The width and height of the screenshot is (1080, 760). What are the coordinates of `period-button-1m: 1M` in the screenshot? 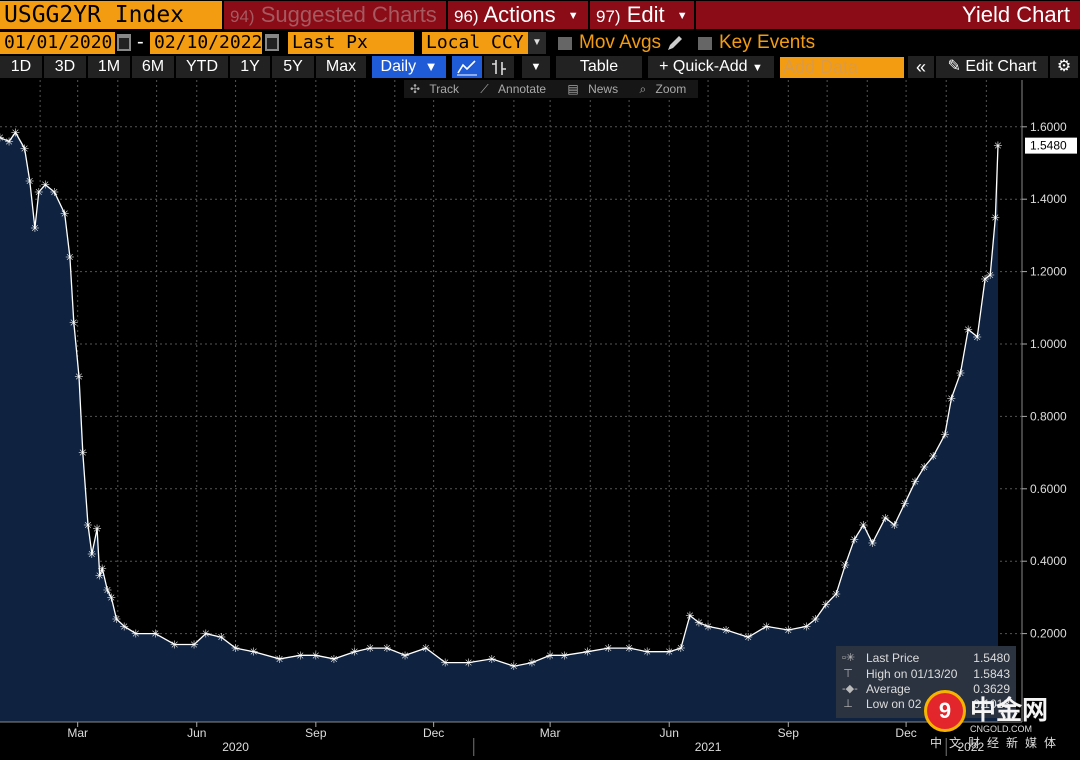 It's located at (109, 67).